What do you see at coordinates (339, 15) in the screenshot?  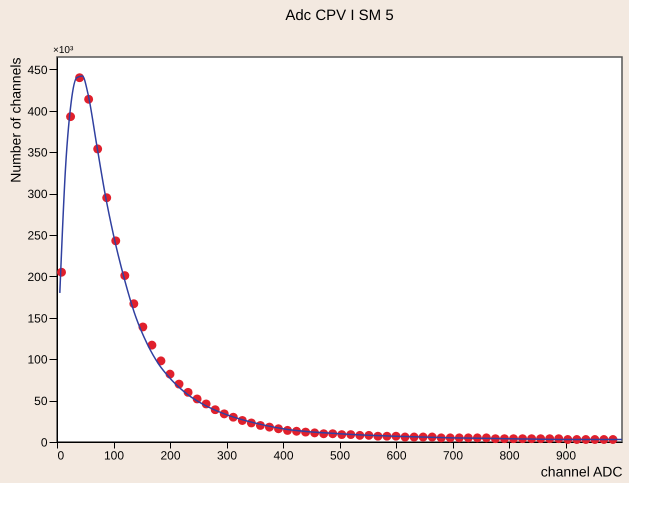 I see `chart-title: Adc CPV I SM 5` at bounding box center [339, 15].